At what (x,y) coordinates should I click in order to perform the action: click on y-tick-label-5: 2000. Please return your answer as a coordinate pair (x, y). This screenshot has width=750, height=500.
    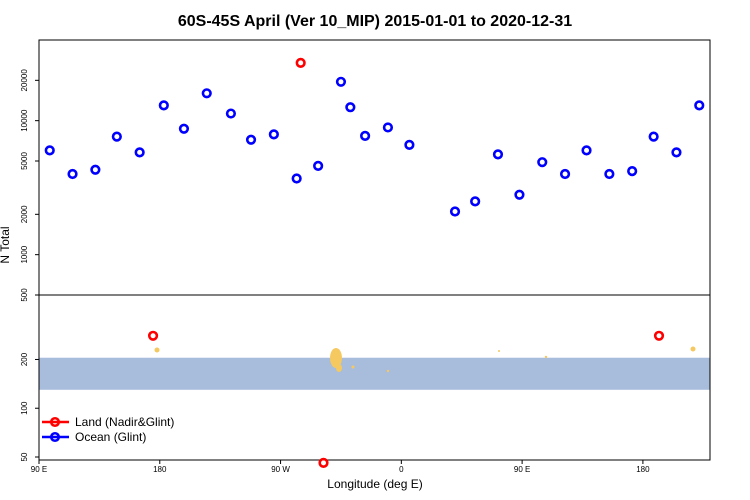
    Looking at the image, I should click on (24, 214).